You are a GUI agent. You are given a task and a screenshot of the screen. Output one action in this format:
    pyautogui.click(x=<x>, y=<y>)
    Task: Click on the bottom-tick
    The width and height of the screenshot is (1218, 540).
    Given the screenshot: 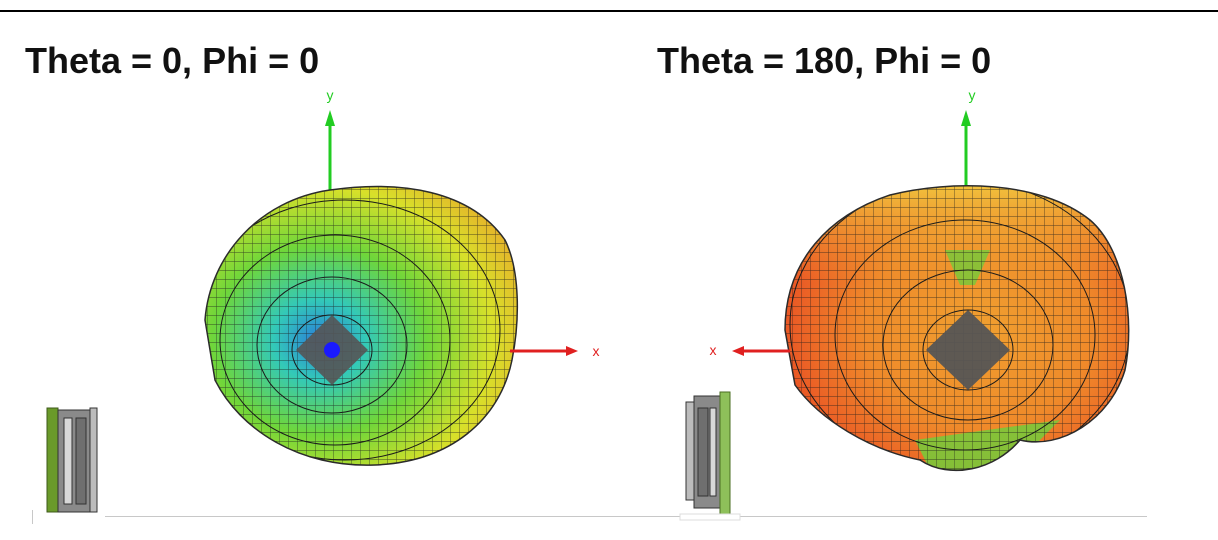 What is the action you would take?
    pyautogui.click(x=32, y=517)
    